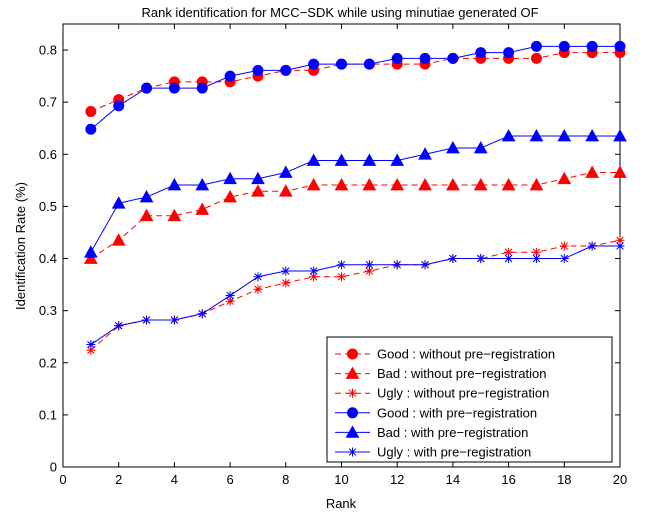 Image resolution: width=646 pixels, height=517 pixels. I want to click on x-tick-label: 18, so click(564, 479).